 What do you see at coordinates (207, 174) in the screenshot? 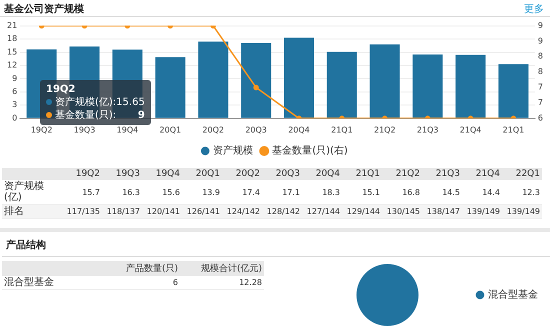
I see `category-label: 20Q1` at bounding box center [207, 174].